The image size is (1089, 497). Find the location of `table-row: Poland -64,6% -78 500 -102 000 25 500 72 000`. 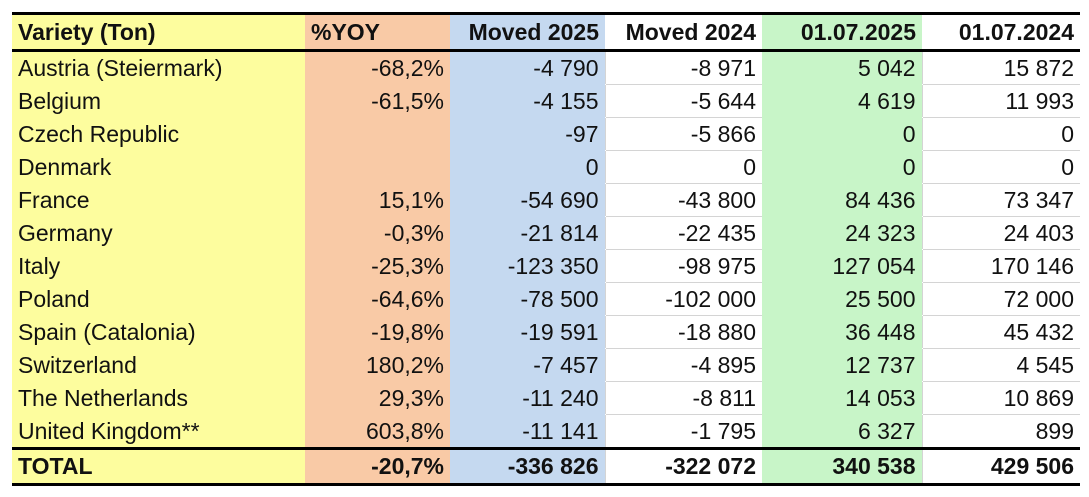

table-row: Poland -64,6% -78 500 -102 000 25 500 72 000 is located at coordinates (546, 299).